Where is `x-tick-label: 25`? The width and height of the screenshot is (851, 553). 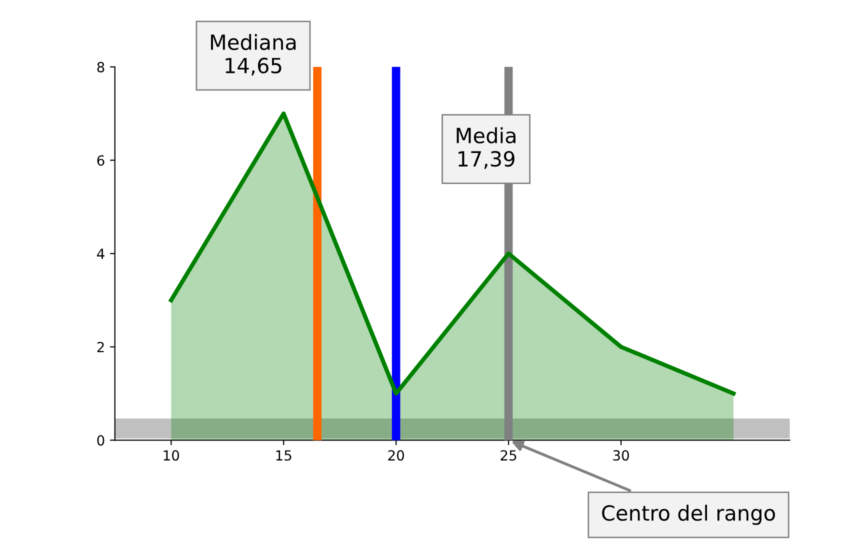 x-tick-label: 25 is located at coordinates (508, 455).